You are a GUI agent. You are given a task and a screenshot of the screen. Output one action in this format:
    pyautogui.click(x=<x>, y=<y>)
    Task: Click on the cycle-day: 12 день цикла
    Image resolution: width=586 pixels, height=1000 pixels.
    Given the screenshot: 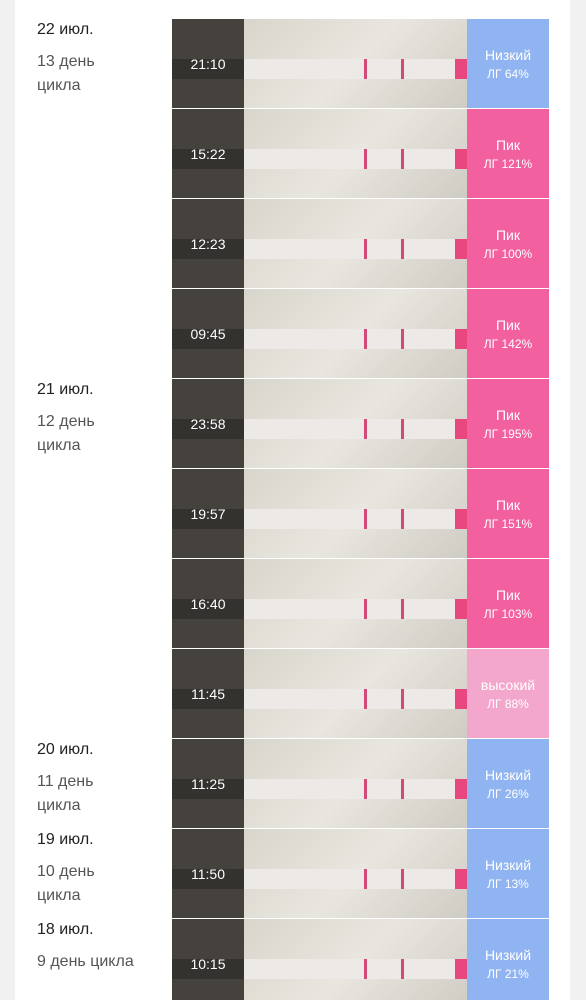 What is the action you would take?
    pyautogui.click(x=66, y=433)
    